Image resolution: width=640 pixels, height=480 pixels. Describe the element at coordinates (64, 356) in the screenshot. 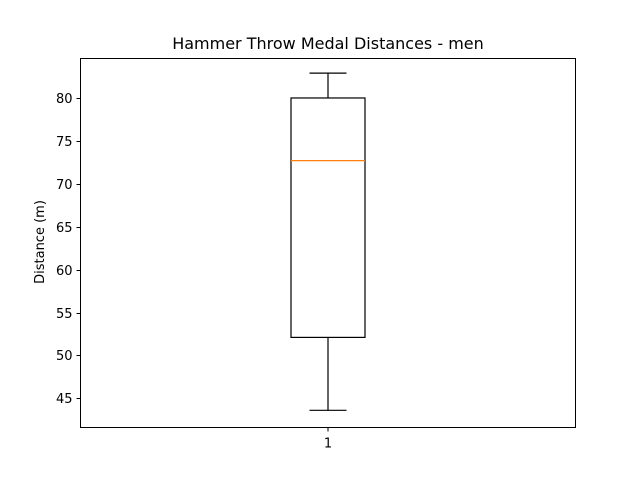

I see `y-tick-label: 50` at that location.